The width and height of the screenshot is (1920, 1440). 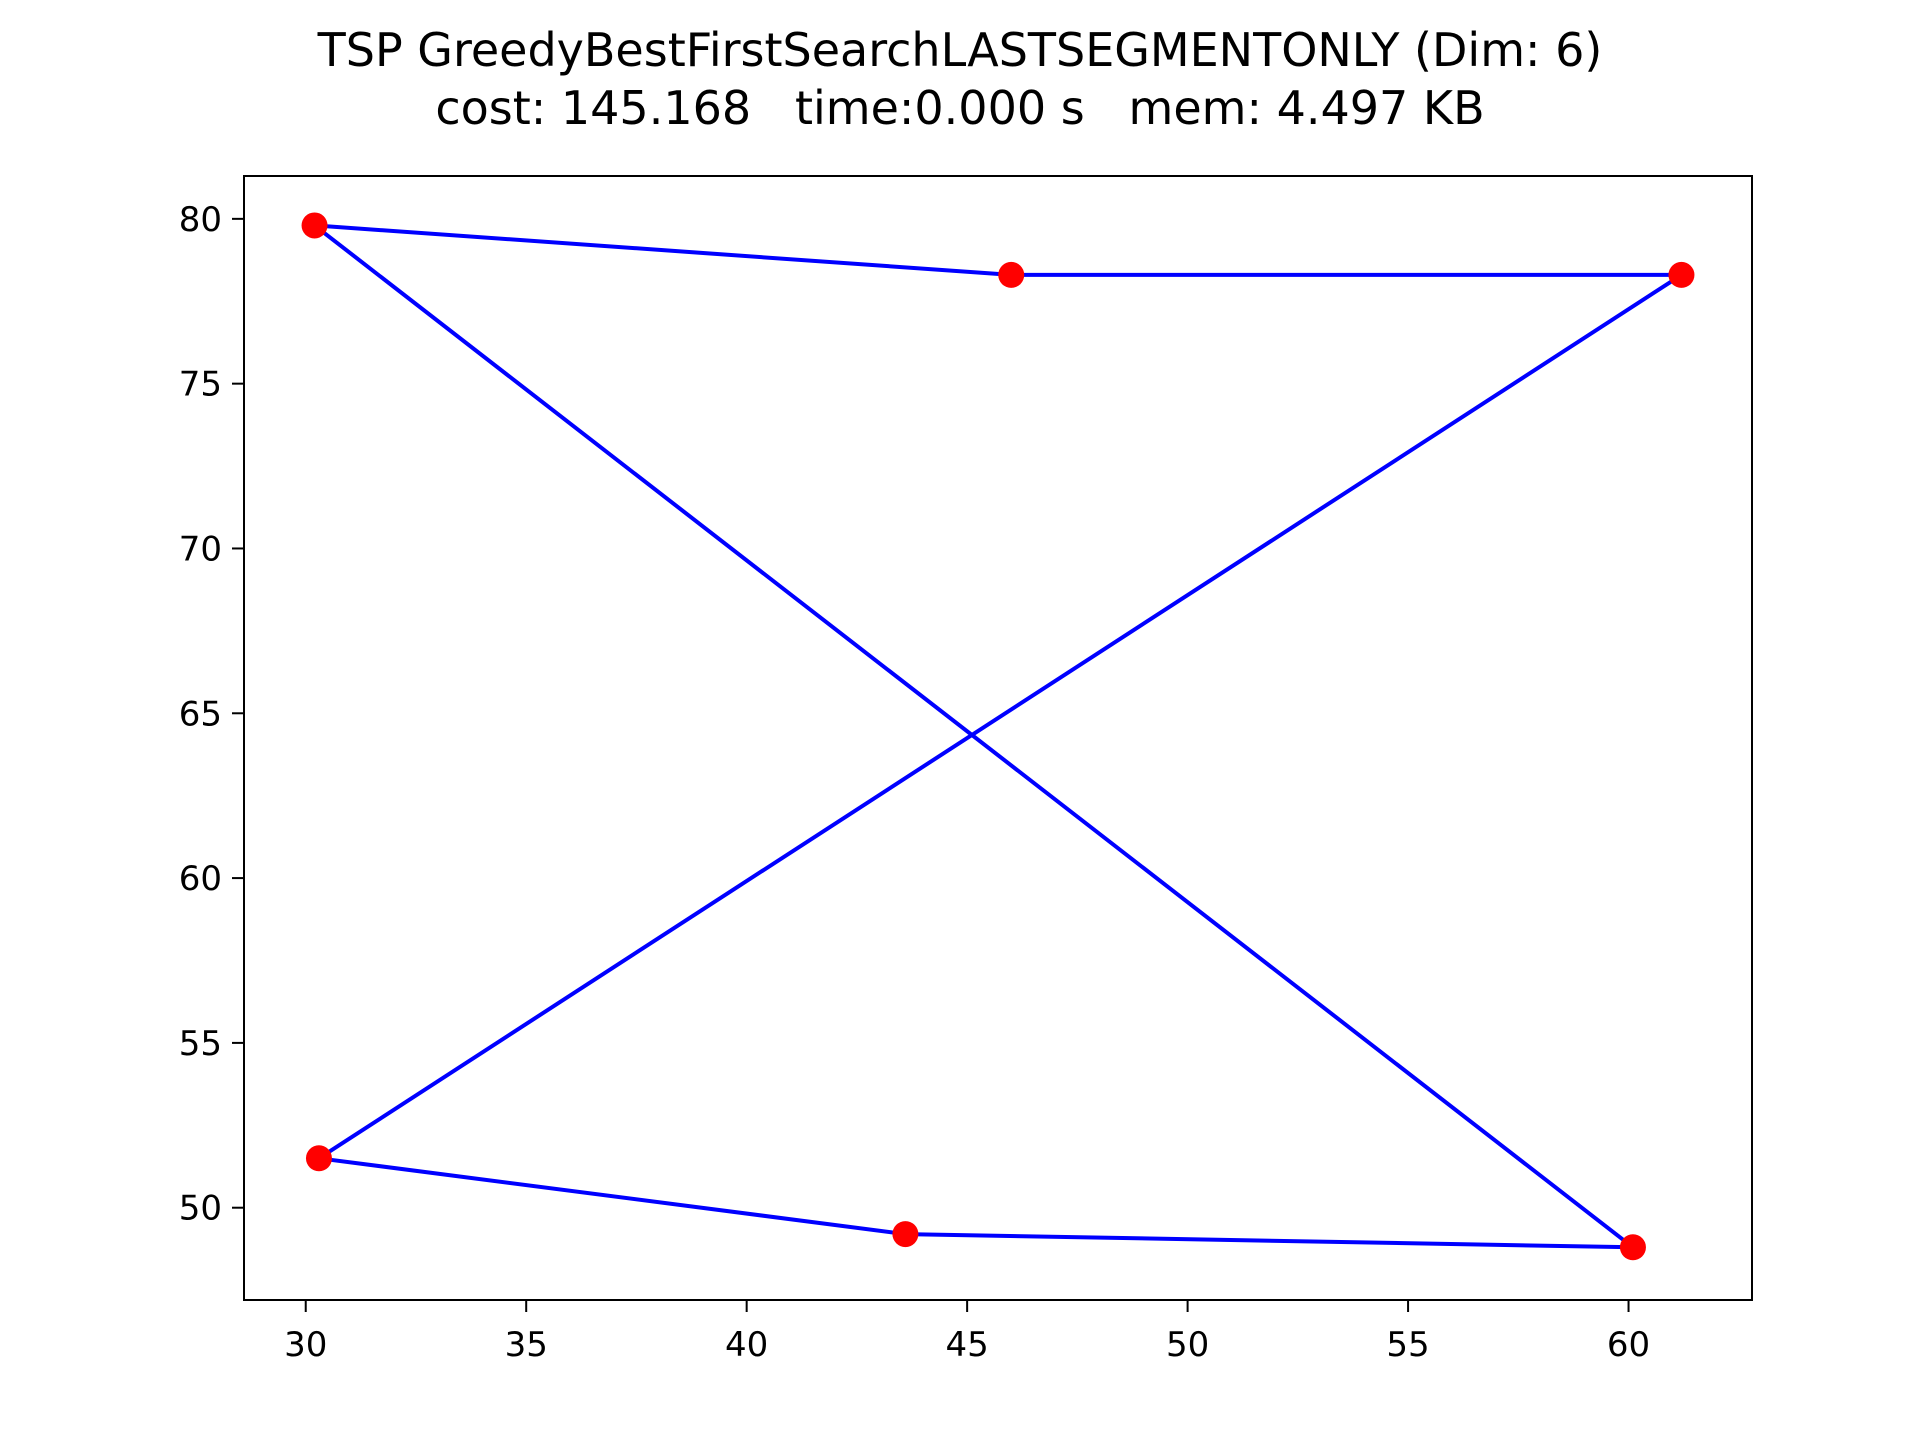 I want to click on x-tick-label: 60, so click(x=1628, y=1345).